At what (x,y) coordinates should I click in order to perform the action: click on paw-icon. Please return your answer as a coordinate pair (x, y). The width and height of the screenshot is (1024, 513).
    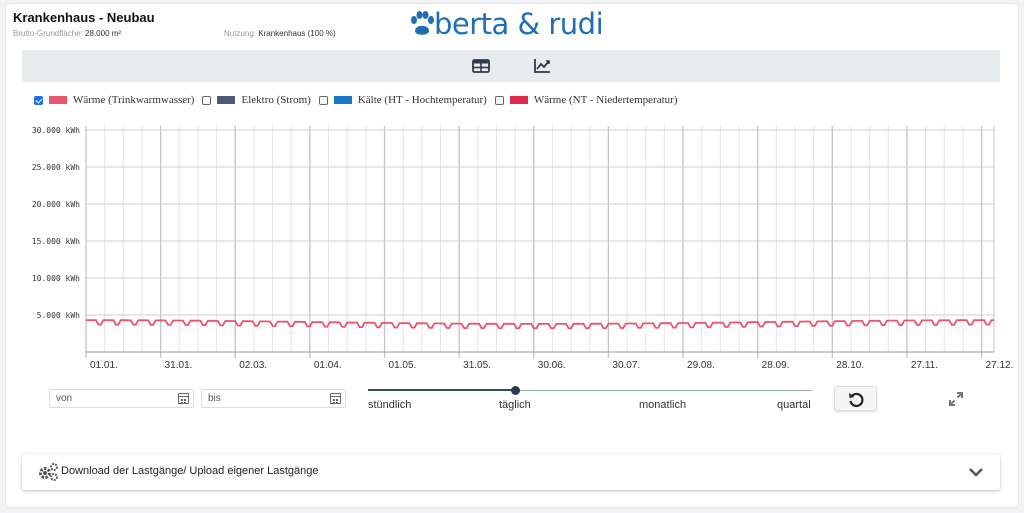
    Looking at the image, I should click on (422, 23).